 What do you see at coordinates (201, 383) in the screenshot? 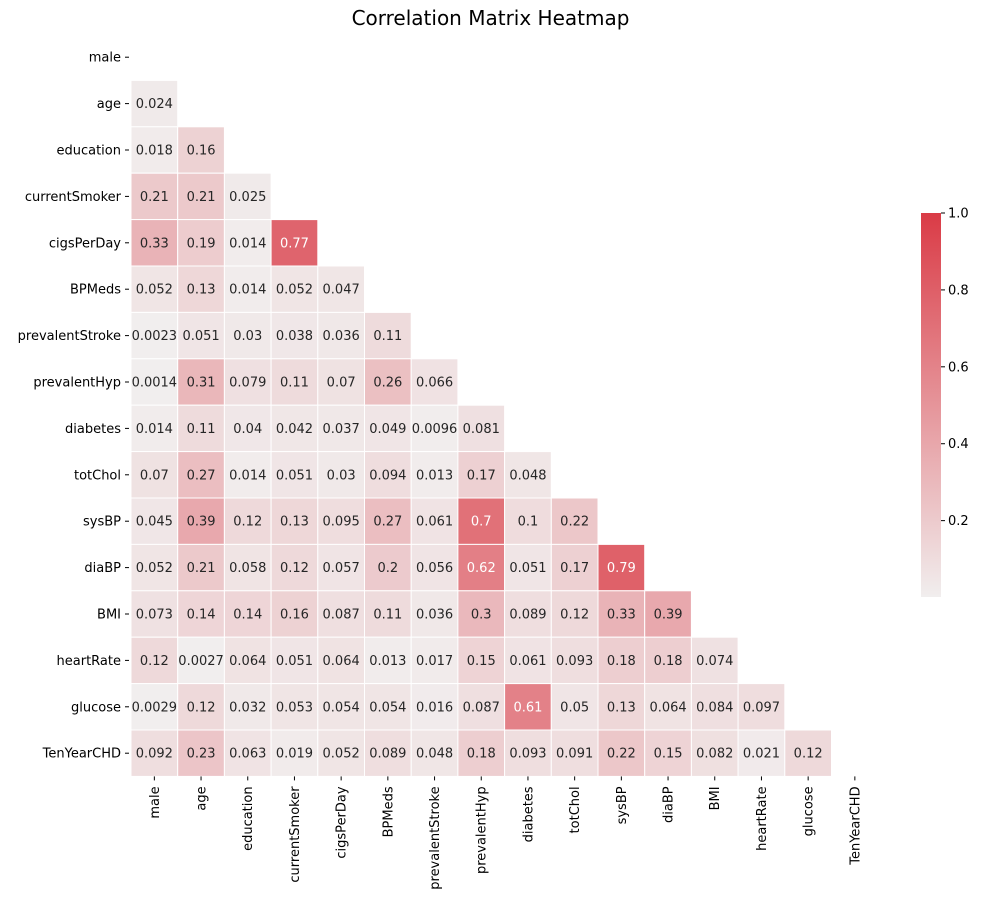
I see `cell-value-label: 0.31` at bounding box center [201, 383].